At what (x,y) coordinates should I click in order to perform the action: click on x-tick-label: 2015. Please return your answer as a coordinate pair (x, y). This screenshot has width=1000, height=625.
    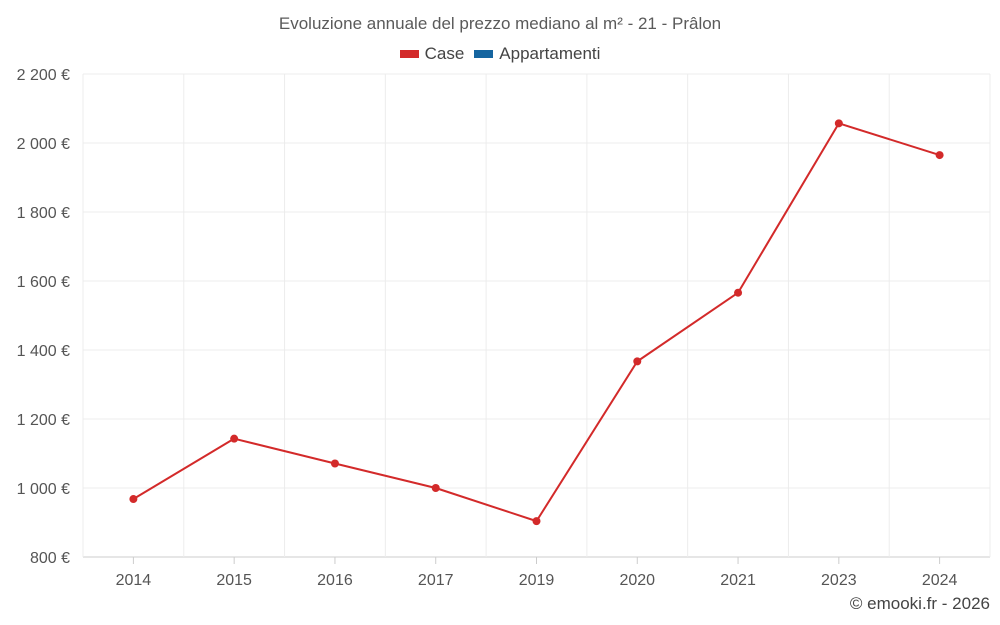
    Looking at the image, I should click on (234, 580).